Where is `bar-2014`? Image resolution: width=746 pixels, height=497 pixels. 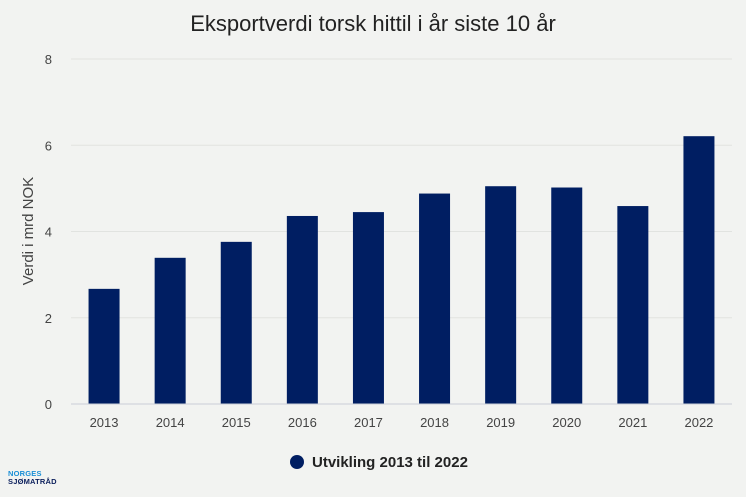 bar-2014 is located at coordinates (170, 330).